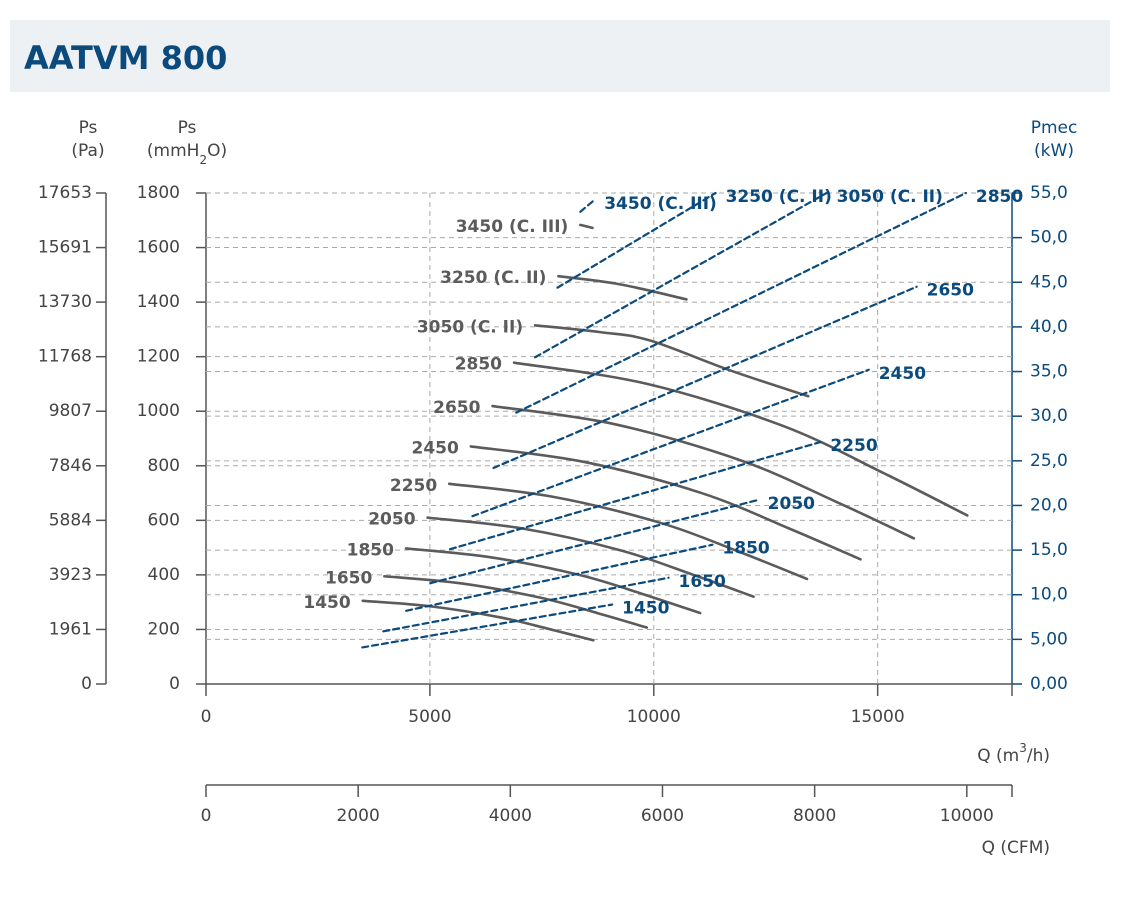 This screenshot has width=1138, height=915. I want to click on y3-tick-label: 1961, so click(70, 629).